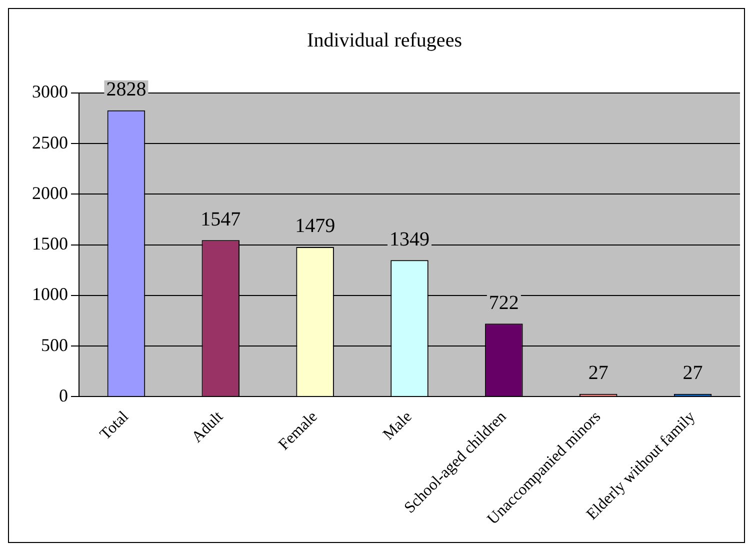  Describe the element at coordinates (503, 303) in the screenshot. I see `data-label: 722` at that location.